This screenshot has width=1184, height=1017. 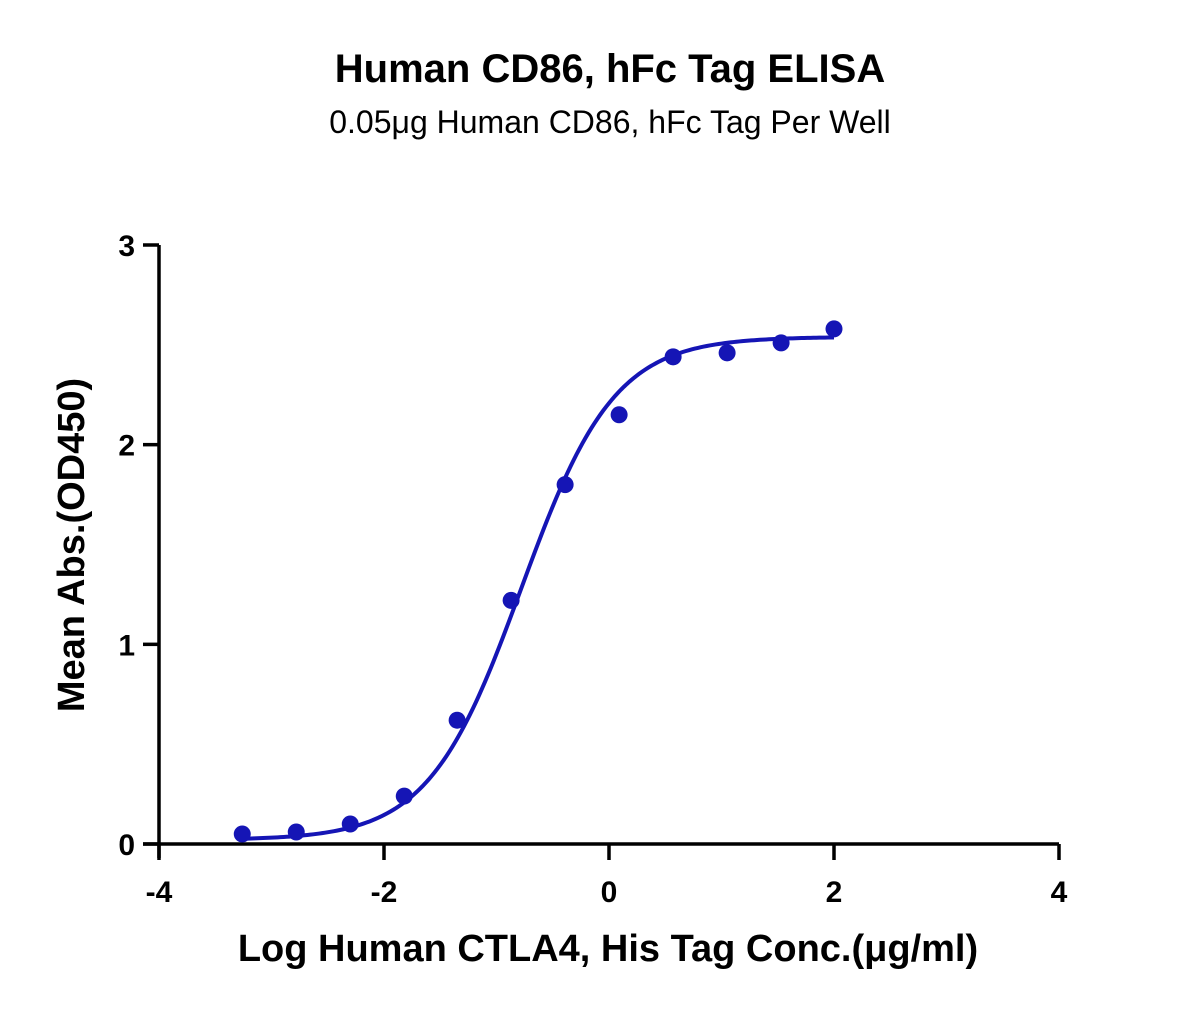 What do you see at coordinates (1059, 892) in the screenshot?
I see `x-tick-label: 4` at bounding box center [1059, 892].